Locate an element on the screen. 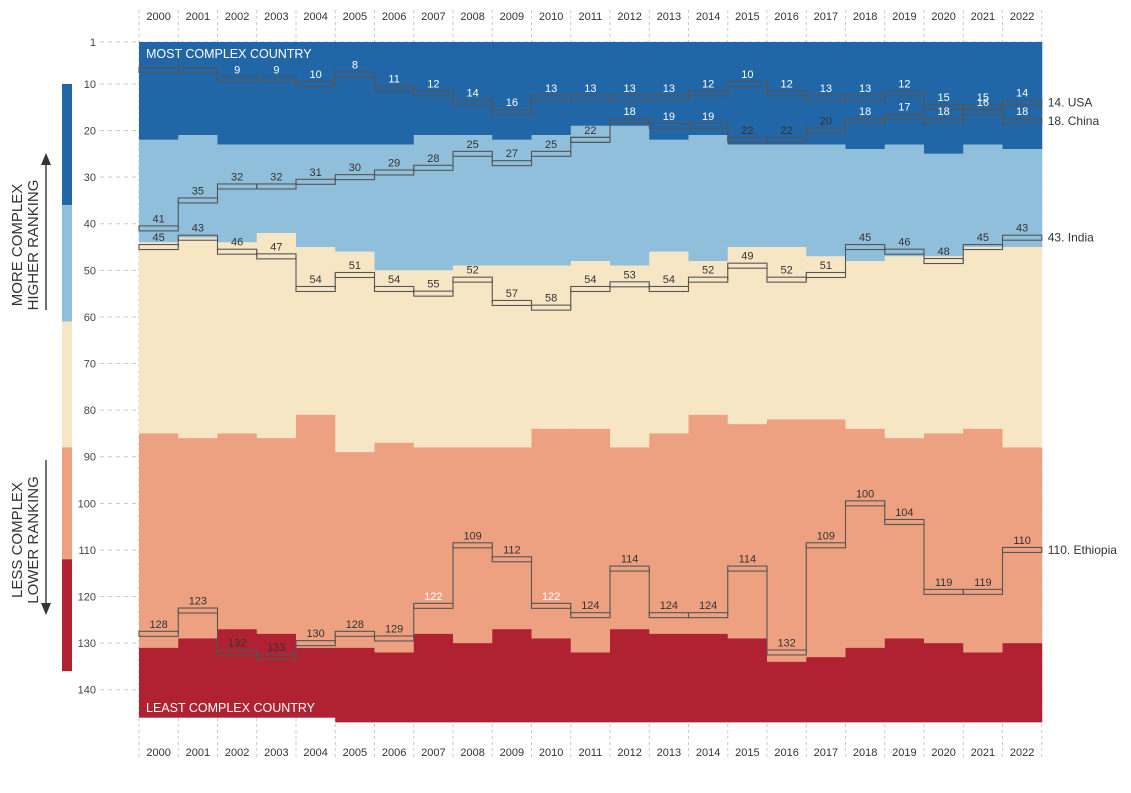 Image resolution: width=1131 pixels, height=793 pixels. upper-value-label: 41 is located at coordinates (159, 219).